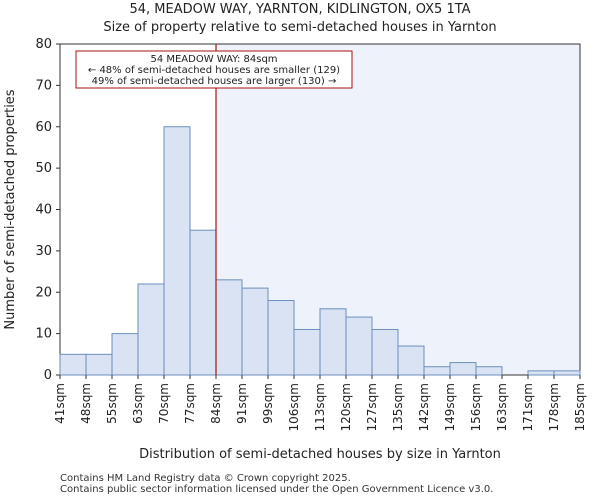 This screenshot has height=500, width=600. I want to click on x-tick-label: 127sqm, so click(372, 407).